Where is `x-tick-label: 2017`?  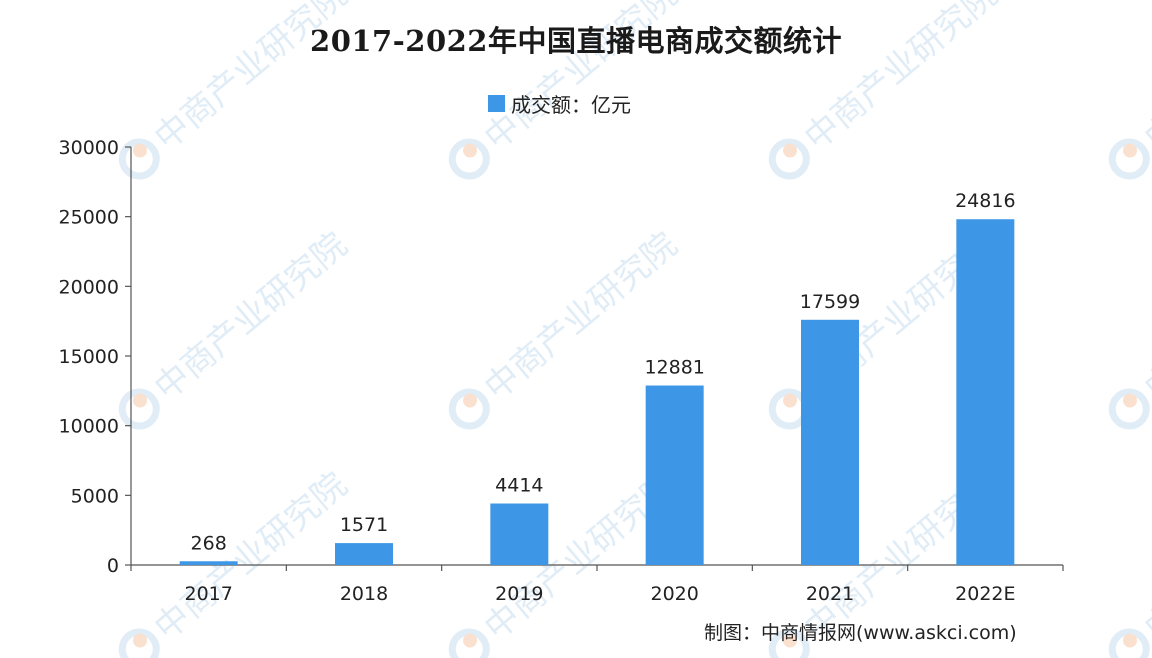 x-tick-label: 2017 is located at coordinates (208, 594).